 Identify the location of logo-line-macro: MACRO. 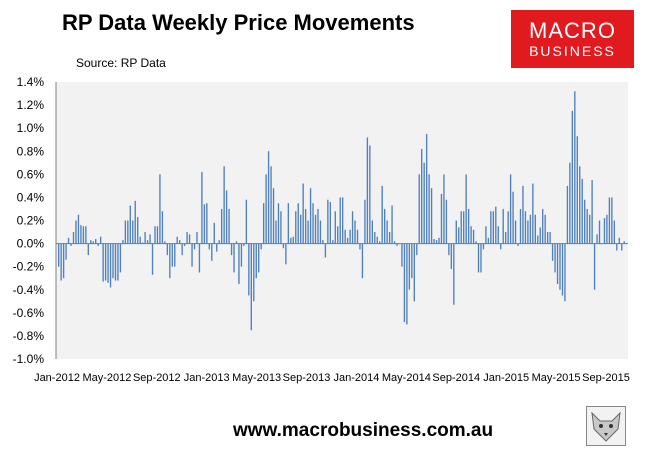
(572, 30).